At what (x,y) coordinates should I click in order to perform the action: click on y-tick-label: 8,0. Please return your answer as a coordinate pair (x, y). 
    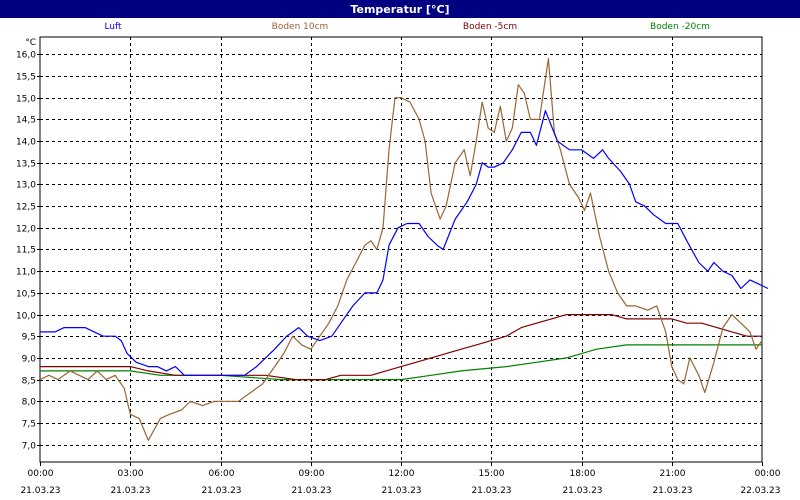
    Looking at the image, I should click on (29, 403).